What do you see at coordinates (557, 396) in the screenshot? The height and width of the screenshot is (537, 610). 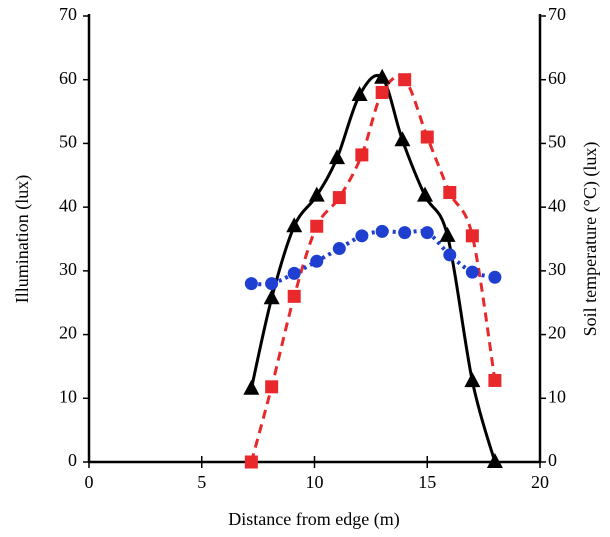 I see `y2-tick-label: 10` at bounding box center [557, 396].